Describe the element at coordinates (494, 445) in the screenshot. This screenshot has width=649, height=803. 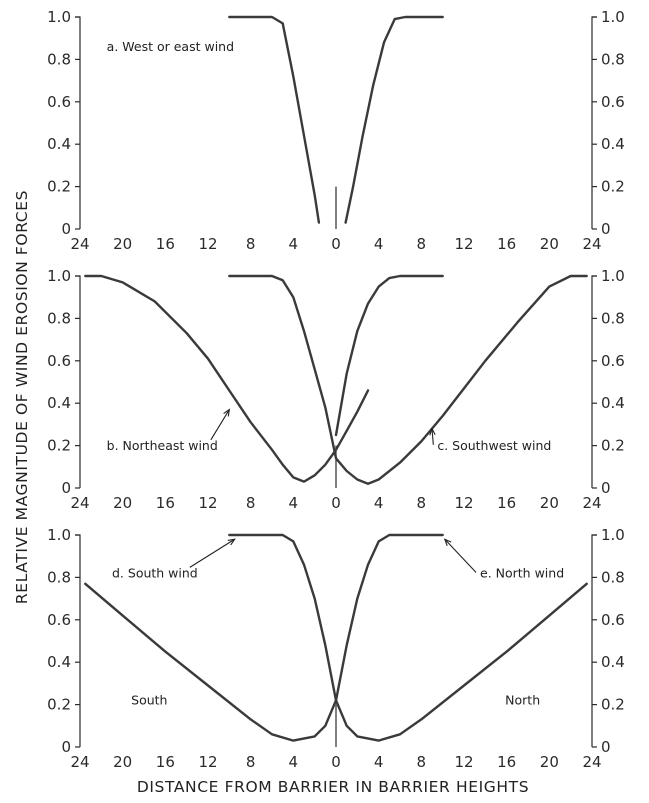
I see `annotation-label: c. Southwest wind` at that location.